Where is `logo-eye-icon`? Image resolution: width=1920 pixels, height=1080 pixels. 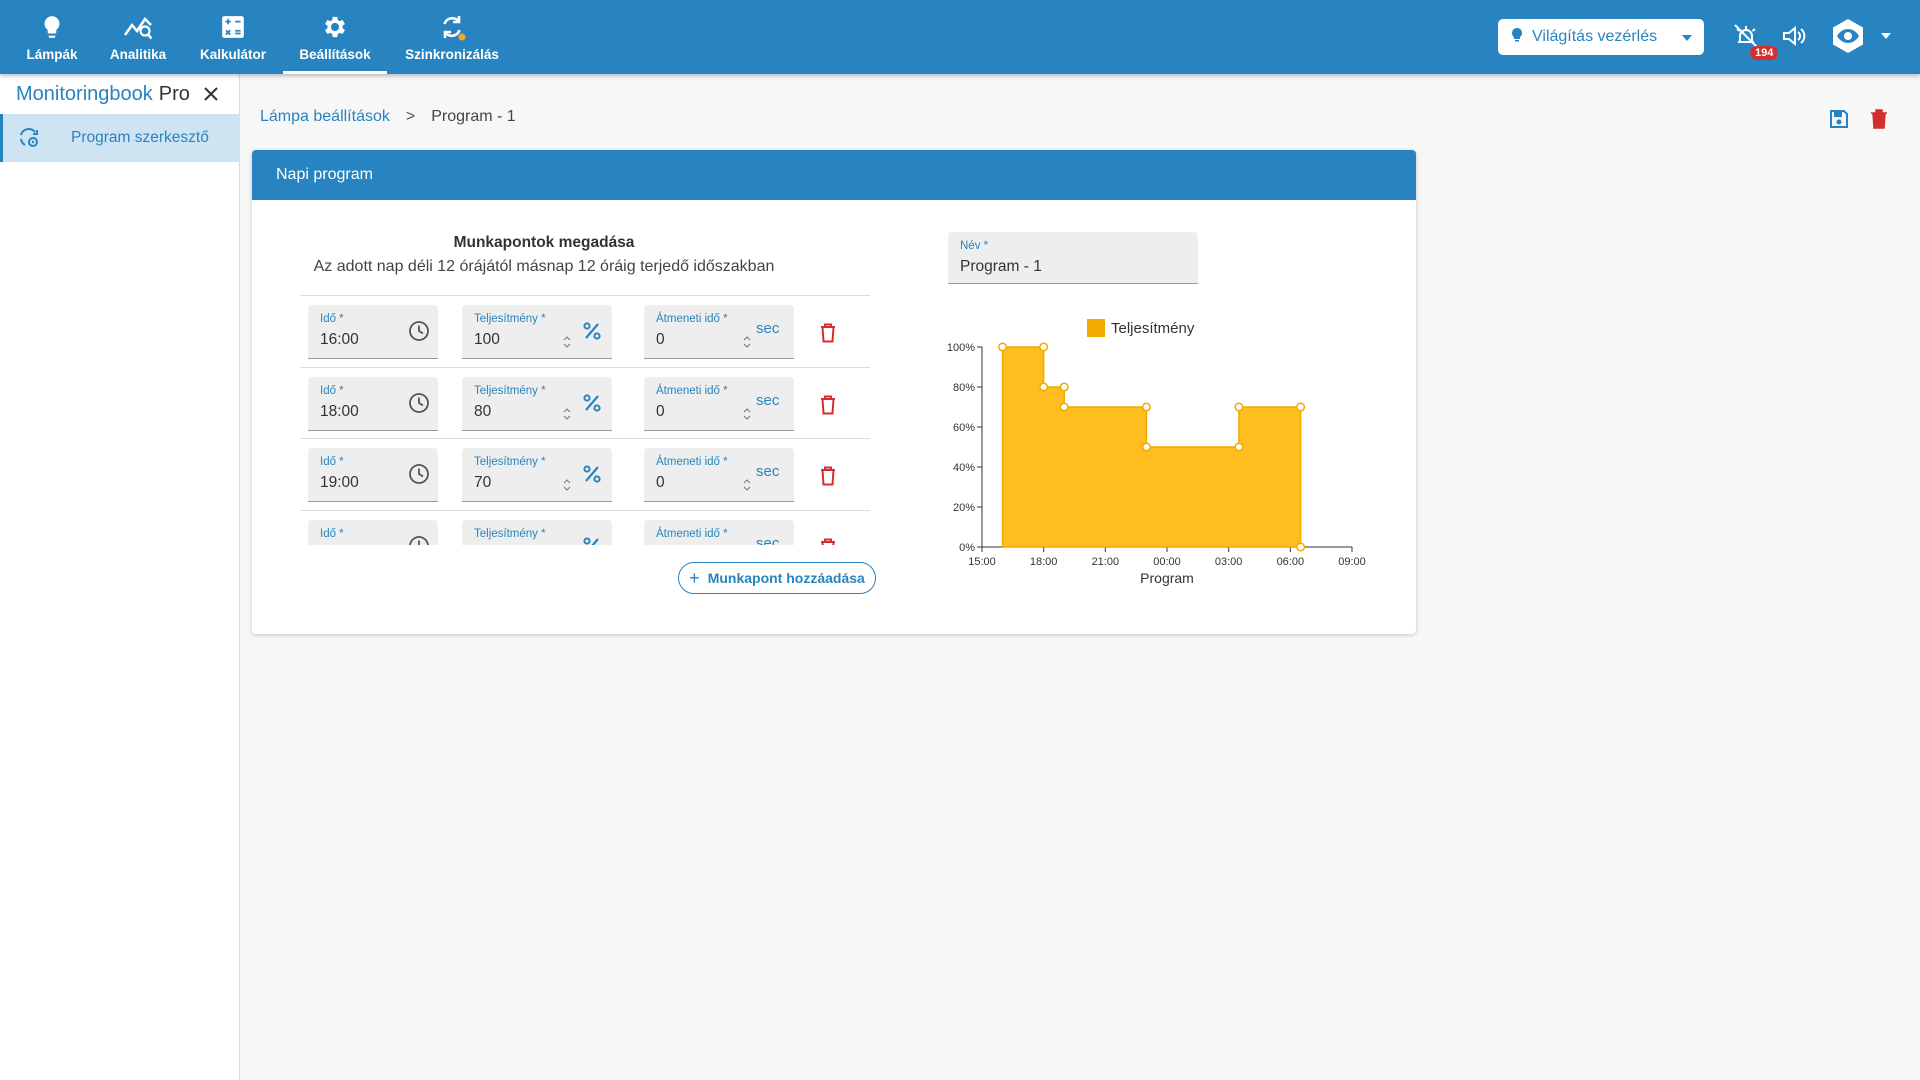 logo-eye-icon is located at coordinates (1848, 36).